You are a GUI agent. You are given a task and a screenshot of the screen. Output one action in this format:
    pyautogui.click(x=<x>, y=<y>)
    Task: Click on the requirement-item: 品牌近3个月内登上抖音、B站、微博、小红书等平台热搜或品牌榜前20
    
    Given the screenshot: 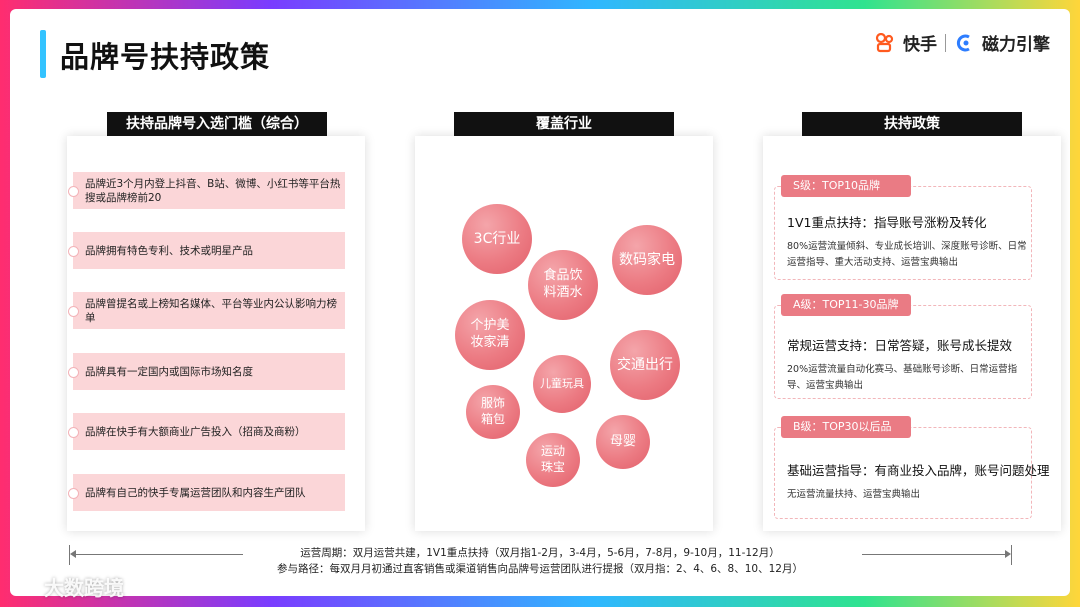 What is the action you would take?
    pyautogui.click(x=209, y=190)
    